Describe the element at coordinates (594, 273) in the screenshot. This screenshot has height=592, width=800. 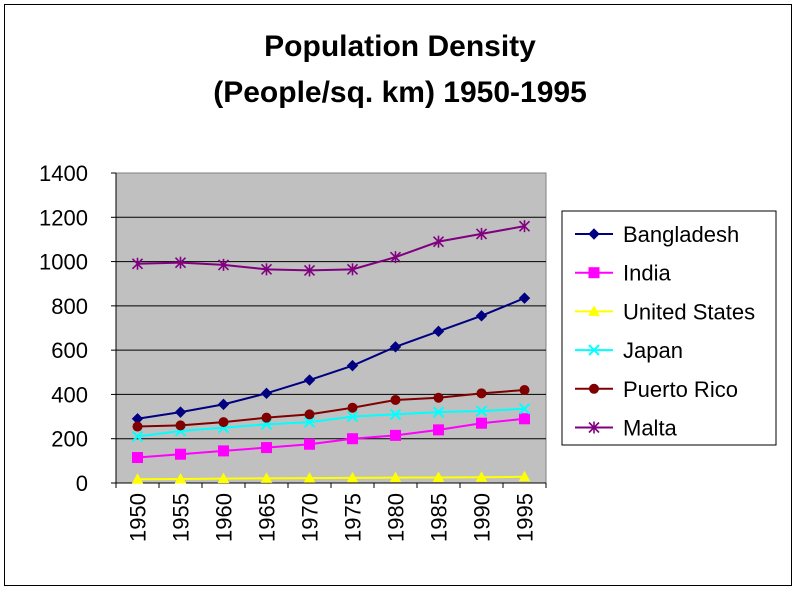
I see `legend-marker-india` at that location.